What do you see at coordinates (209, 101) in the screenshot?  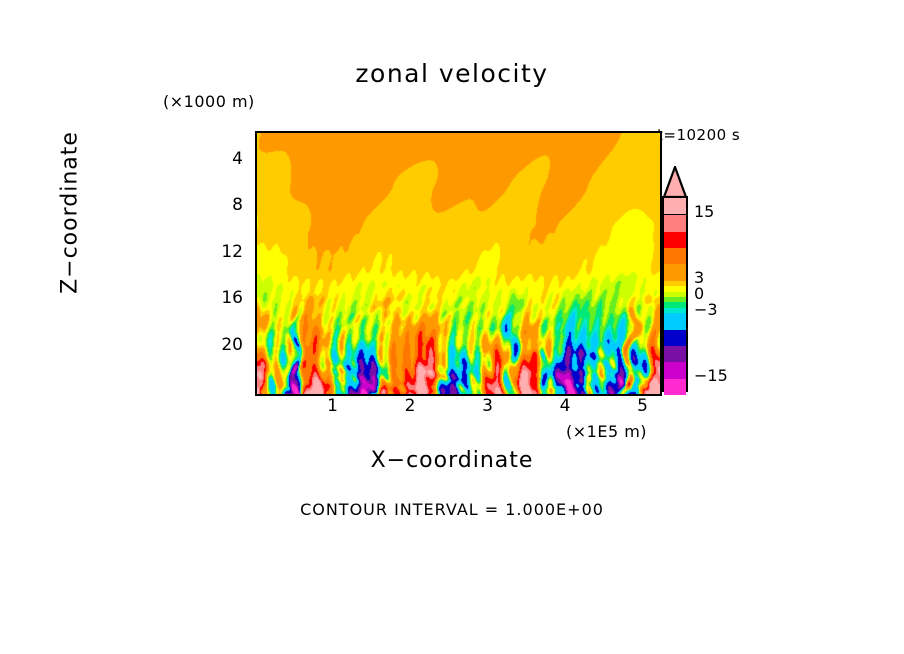 I see `y-axis-unit-label: (×1000 m)` at bounding box center [209, 101].